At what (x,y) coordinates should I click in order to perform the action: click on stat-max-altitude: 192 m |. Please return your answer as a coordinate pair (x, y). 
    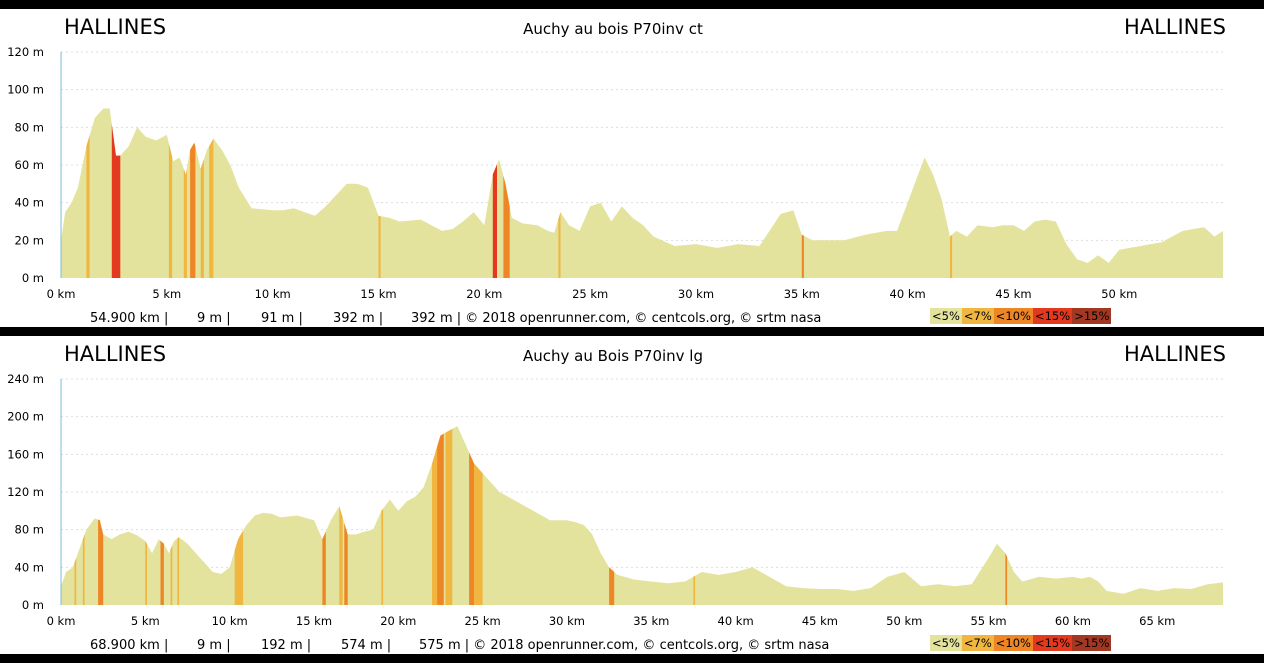
    Looking at the image, I should click on (286, 645).